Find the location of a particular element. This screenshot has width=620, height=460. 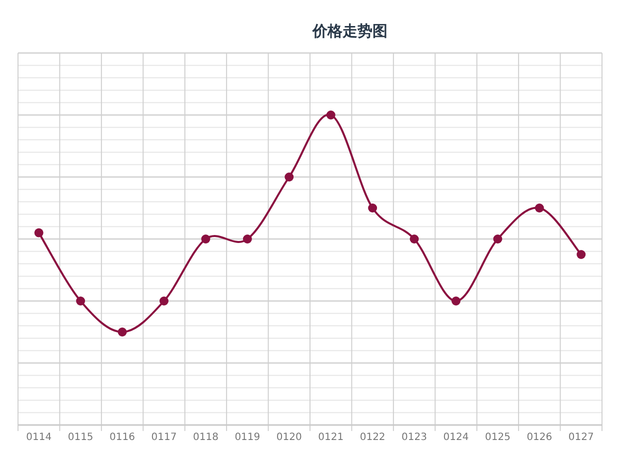

x-tick-label: 0122 is located at coordinates (373, 437).